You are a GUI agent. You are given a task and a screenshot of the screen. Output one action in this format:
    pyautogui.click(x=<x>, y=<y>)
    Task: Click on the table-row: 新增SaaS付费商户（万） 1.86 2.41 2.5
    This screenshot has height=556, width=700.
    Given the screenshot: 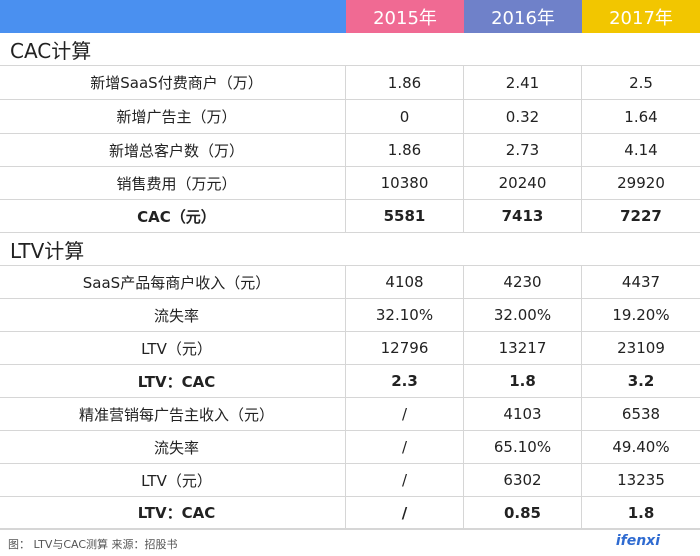 What is the action you would take?
    pyautogui.click(x=350, y=83)
    